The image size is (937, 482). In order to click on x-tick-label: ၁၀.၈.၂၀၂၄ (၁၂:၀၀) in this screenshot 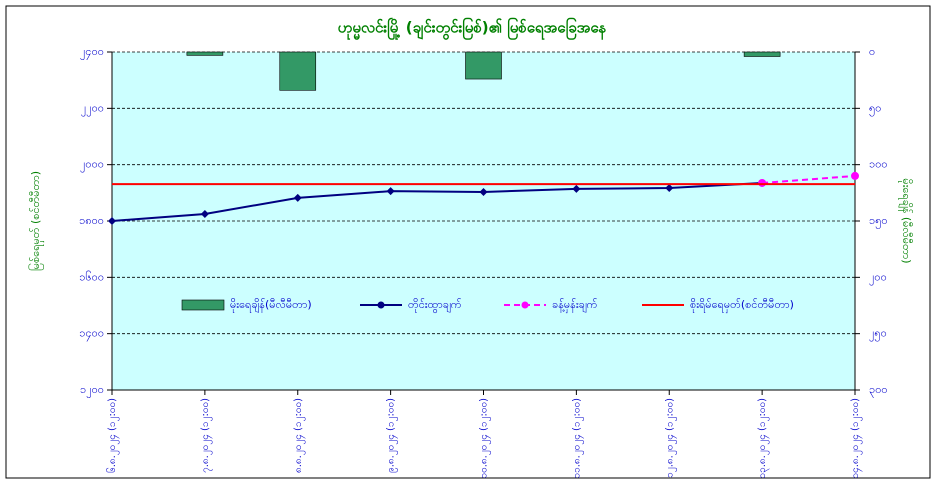, I will do `click(485, 438)`.